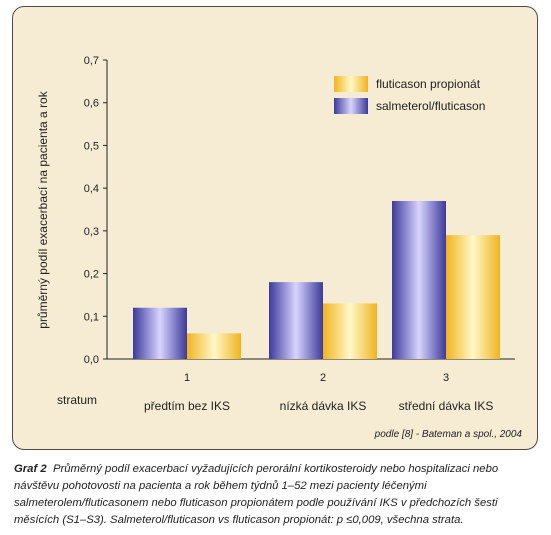 This screenshot has width=551, height=535. What do you see at coordinates (323, 406) in the screenshot?
I see `stratum-description: nízká dávka IKS` at bounding box center [323, 406].